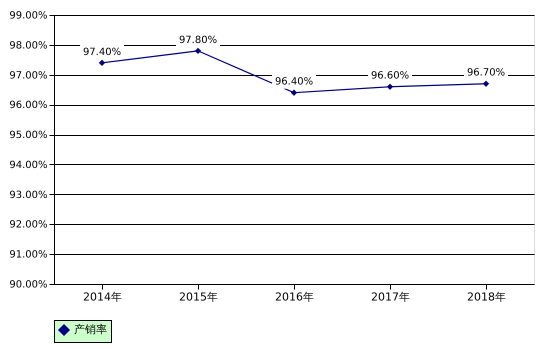 This screenshot has width=548, height=349. I want to click on y-tick-label: 98.00%, so click(28, 46).